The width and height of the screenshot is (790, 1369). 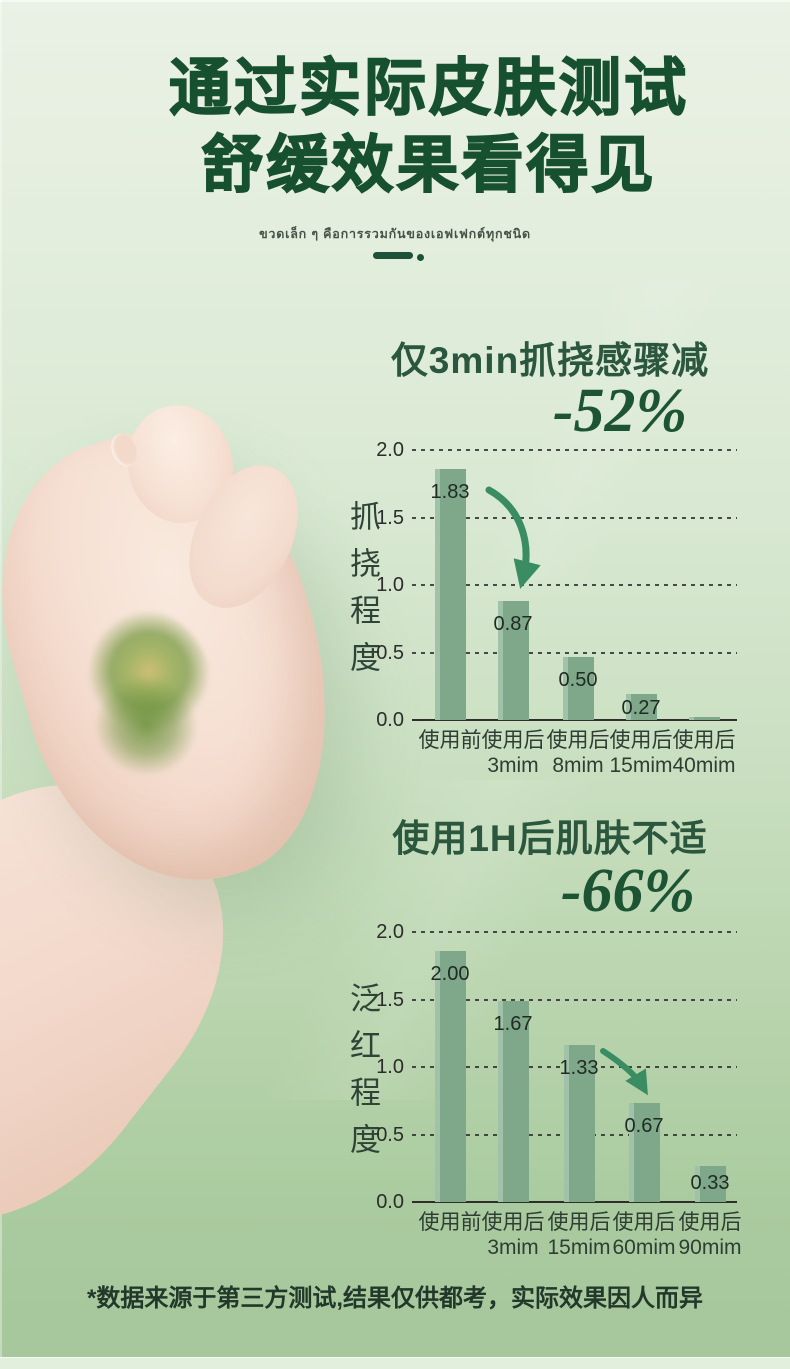 What do you see at coordinates (429, 165) in the screenshot?
I see `title-line-2: 舒缓效果看得见` at bounding box center [429, 165].